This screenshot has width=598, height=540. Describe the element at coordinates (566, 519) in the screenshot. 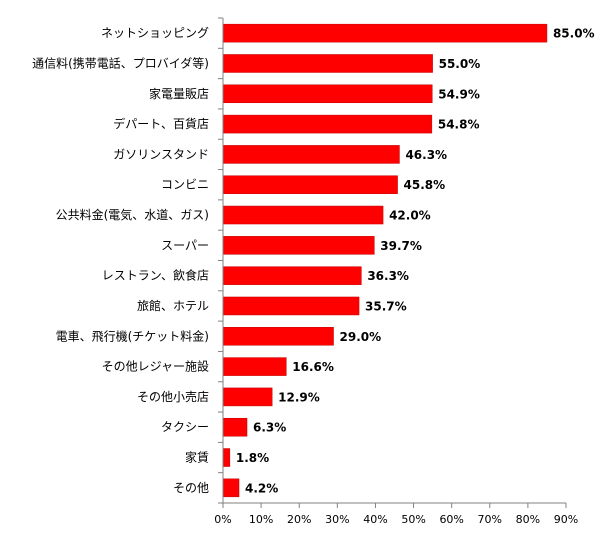

I see `x-tick-label: 90%` at that location.